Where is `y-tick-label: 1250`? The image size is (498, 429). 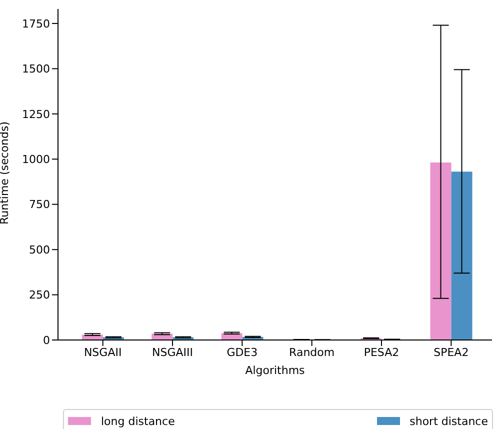
y-tick-label: 1250 is located at coordinates (36, 114).